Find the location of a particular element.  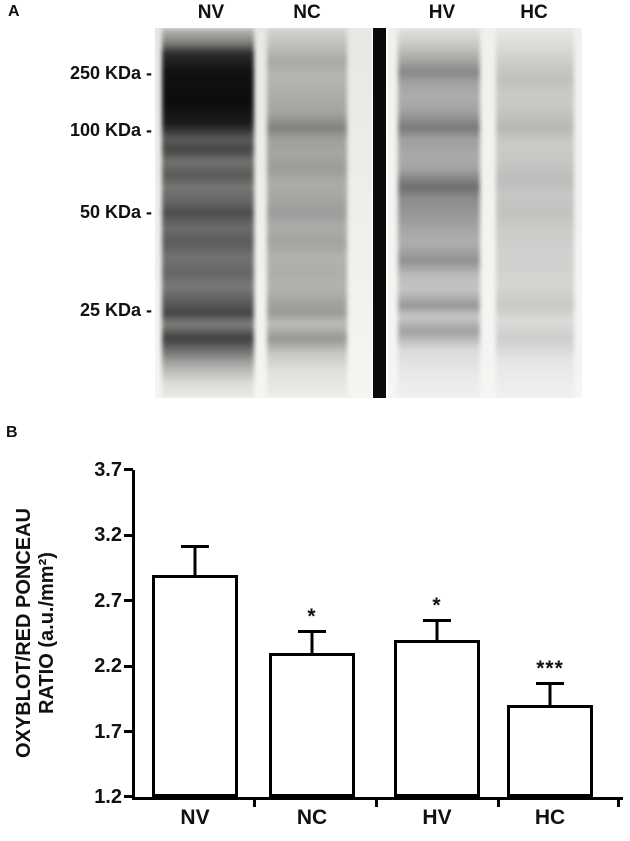

blot-lane-nv is located at coordinates (208, 213).